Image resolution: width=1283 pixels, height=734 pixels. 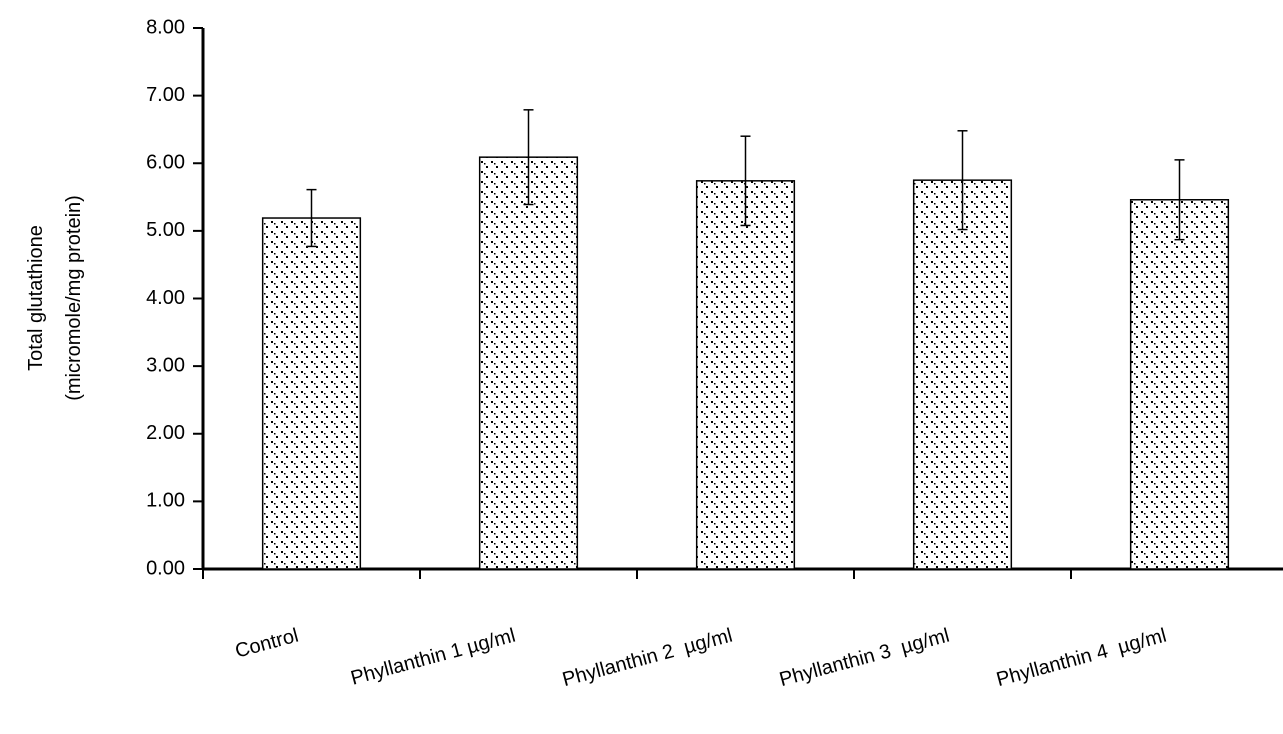 What do you see at coordinates (165, 230) in the screenshot?
I see `y-tick-label: 5.00` at bounding box center [165, 230].